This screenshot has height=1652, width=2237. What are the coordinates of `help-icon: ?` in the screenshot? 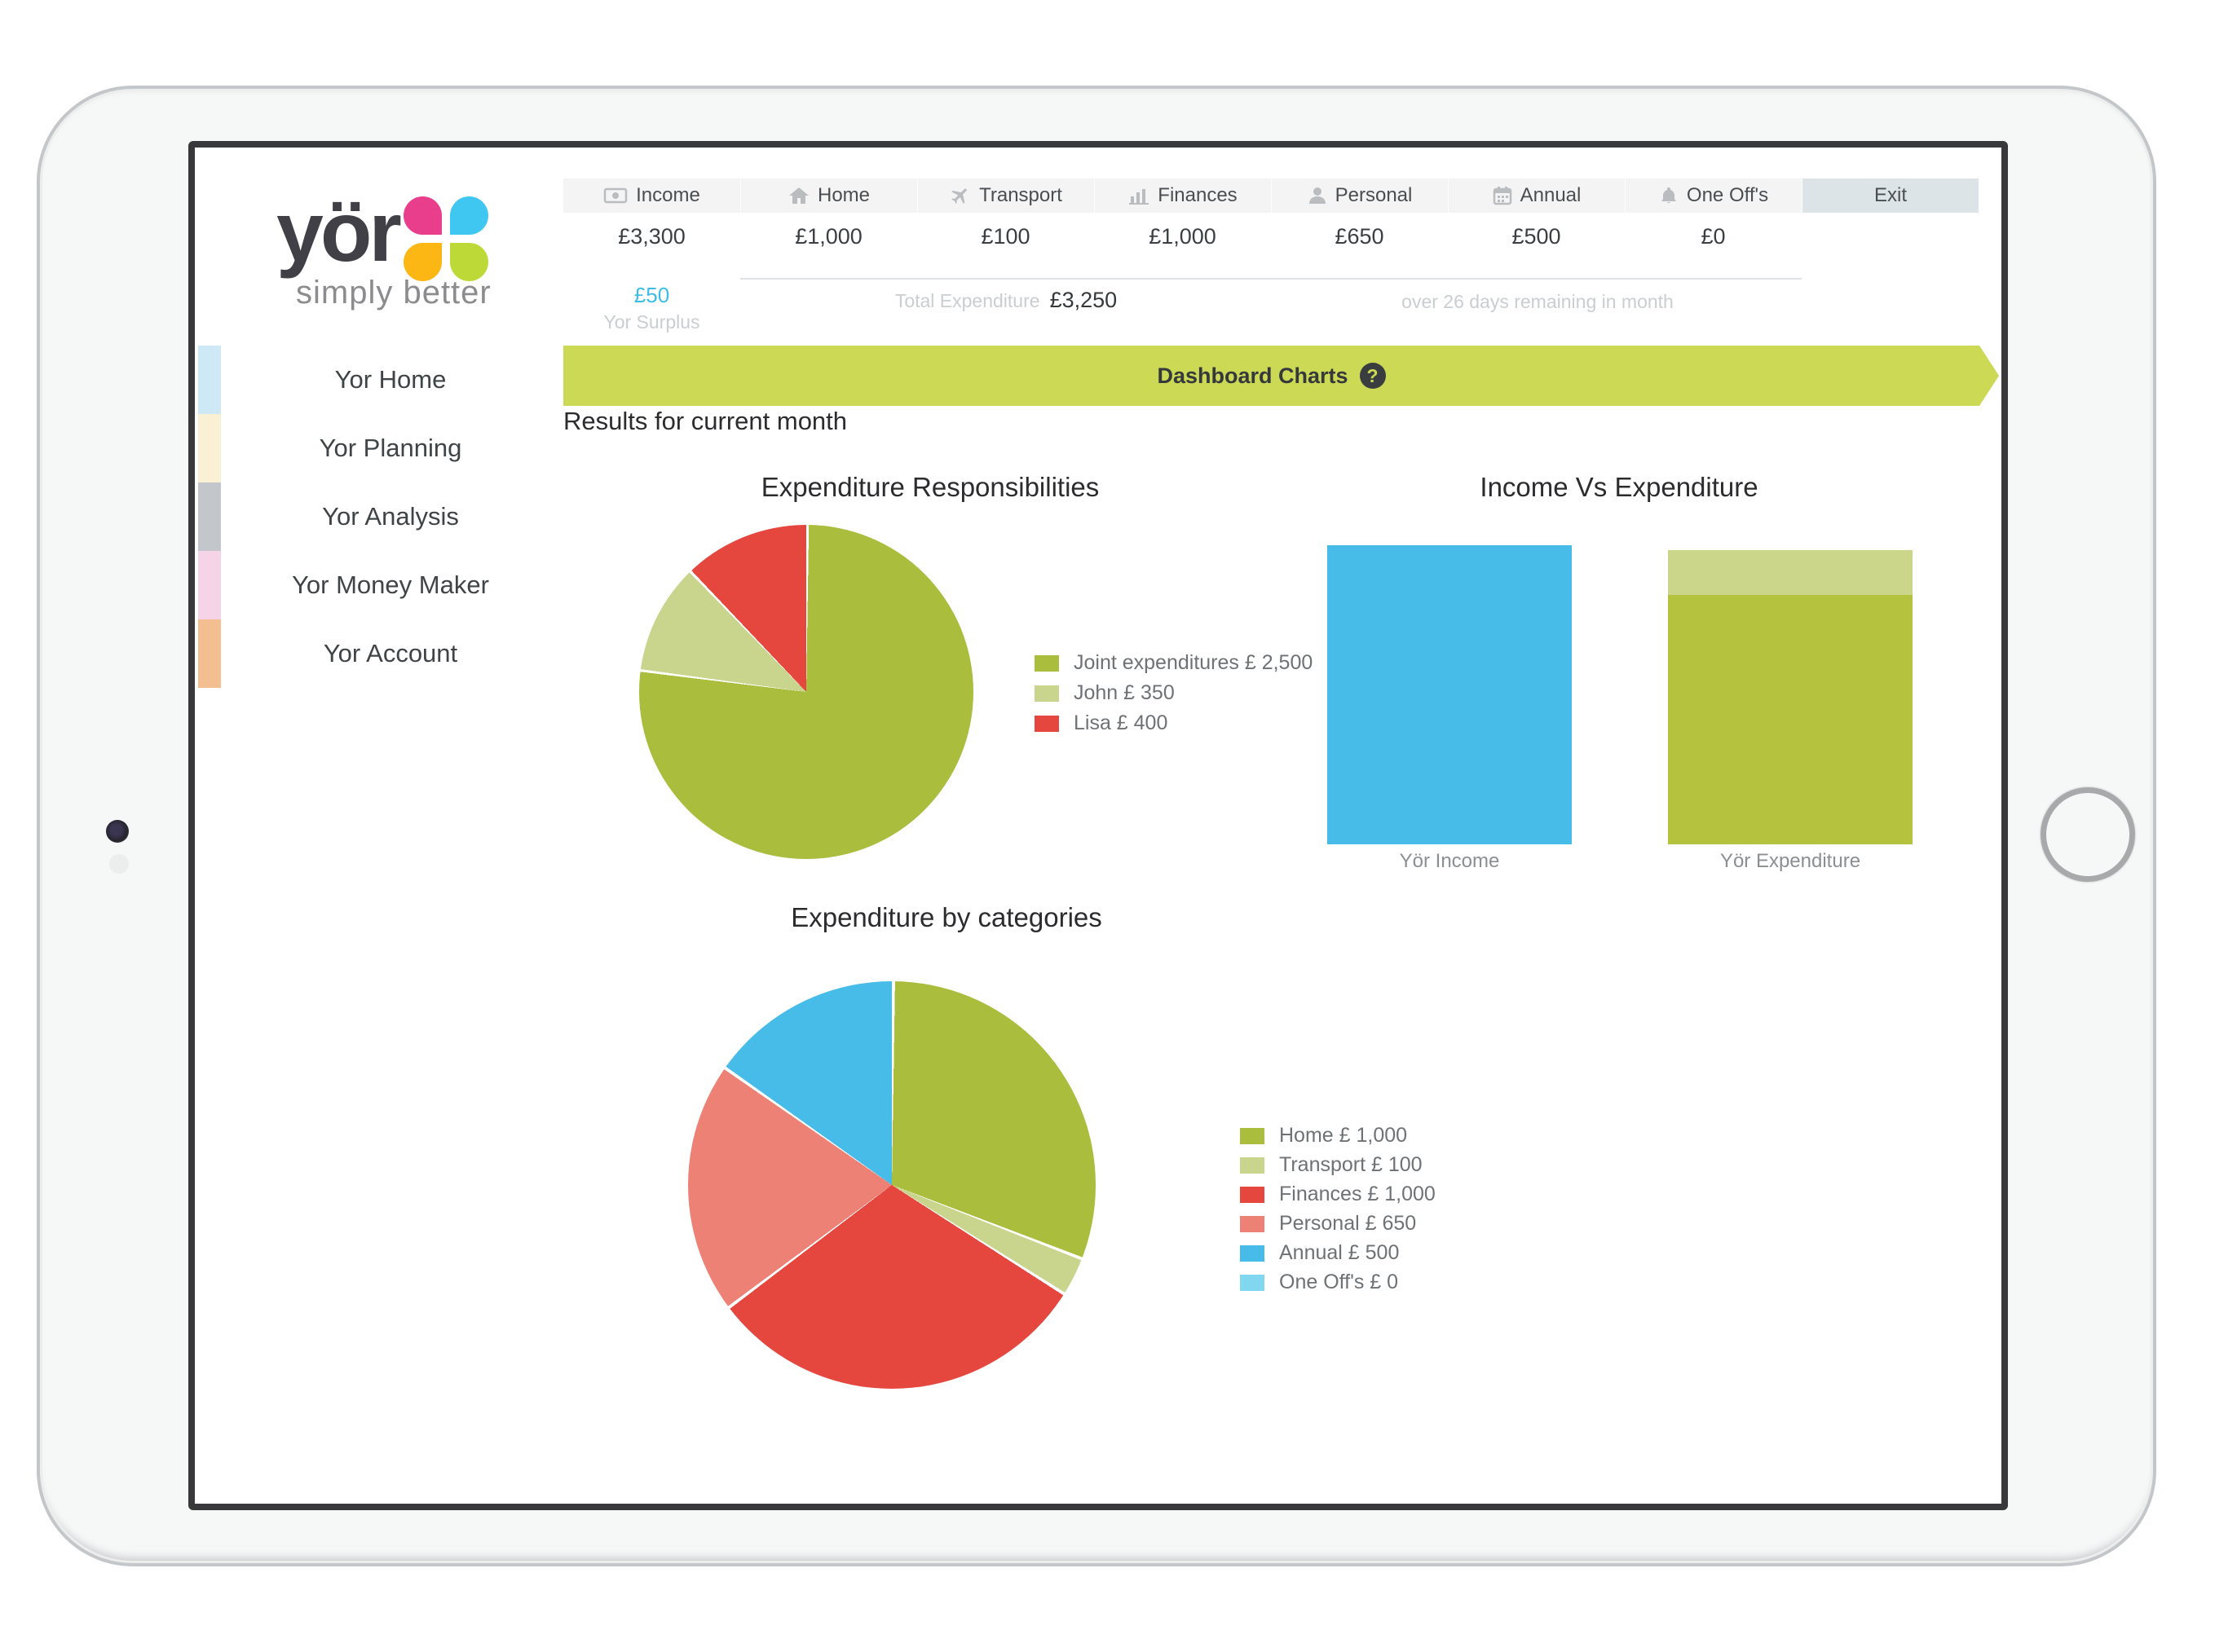 It's located at (1372, 376).